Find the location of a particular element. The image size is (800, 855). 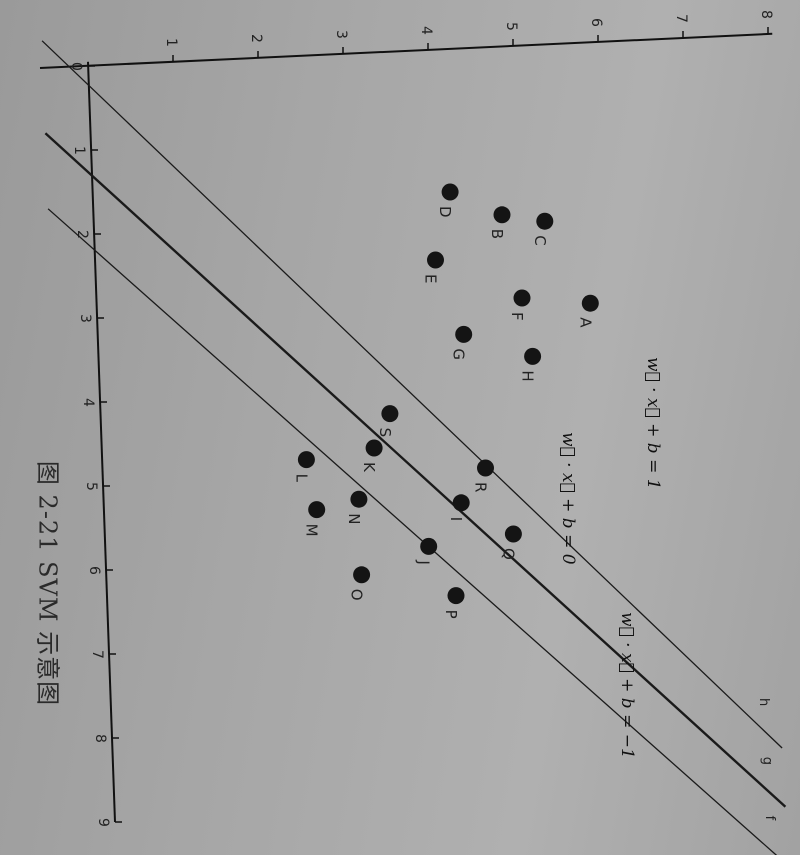

y-tick-label: 6 is located at coordinates (596, 22).